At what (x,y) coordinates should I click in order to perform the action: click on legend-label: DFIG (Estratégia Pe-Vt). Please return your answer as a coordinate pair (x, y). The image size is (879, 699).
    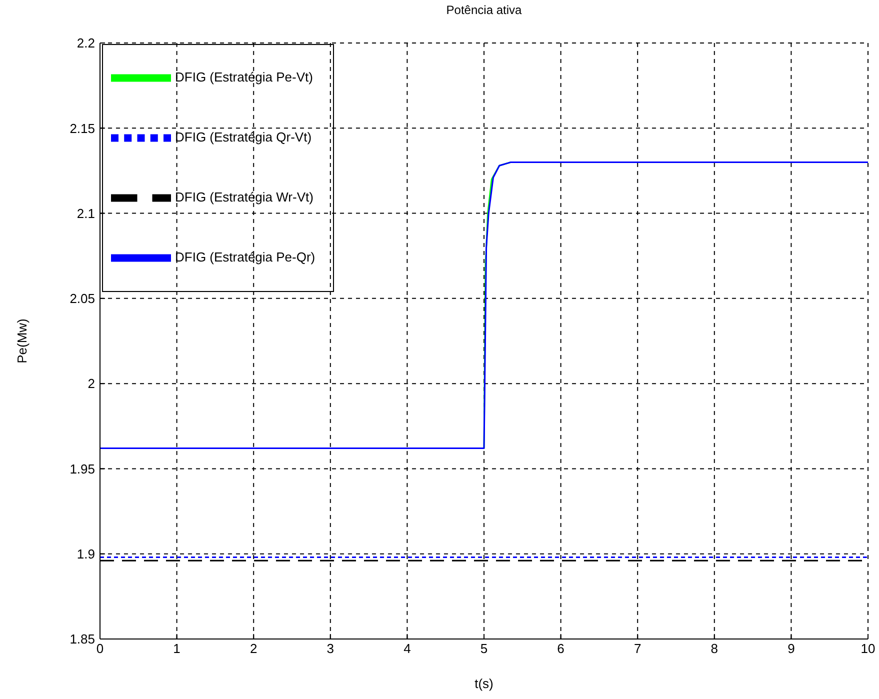
    Looking at the image, I should click on (244, 76).